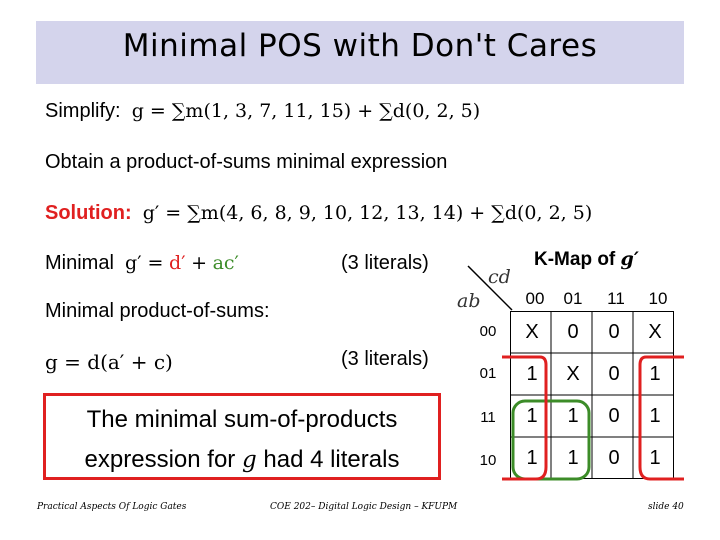 Image resolution: width=720 pixels, height=540 pixels. Describe the element at coordinates (88, 213) in the screenshot. I see `solution-label: Solution:` at that location.